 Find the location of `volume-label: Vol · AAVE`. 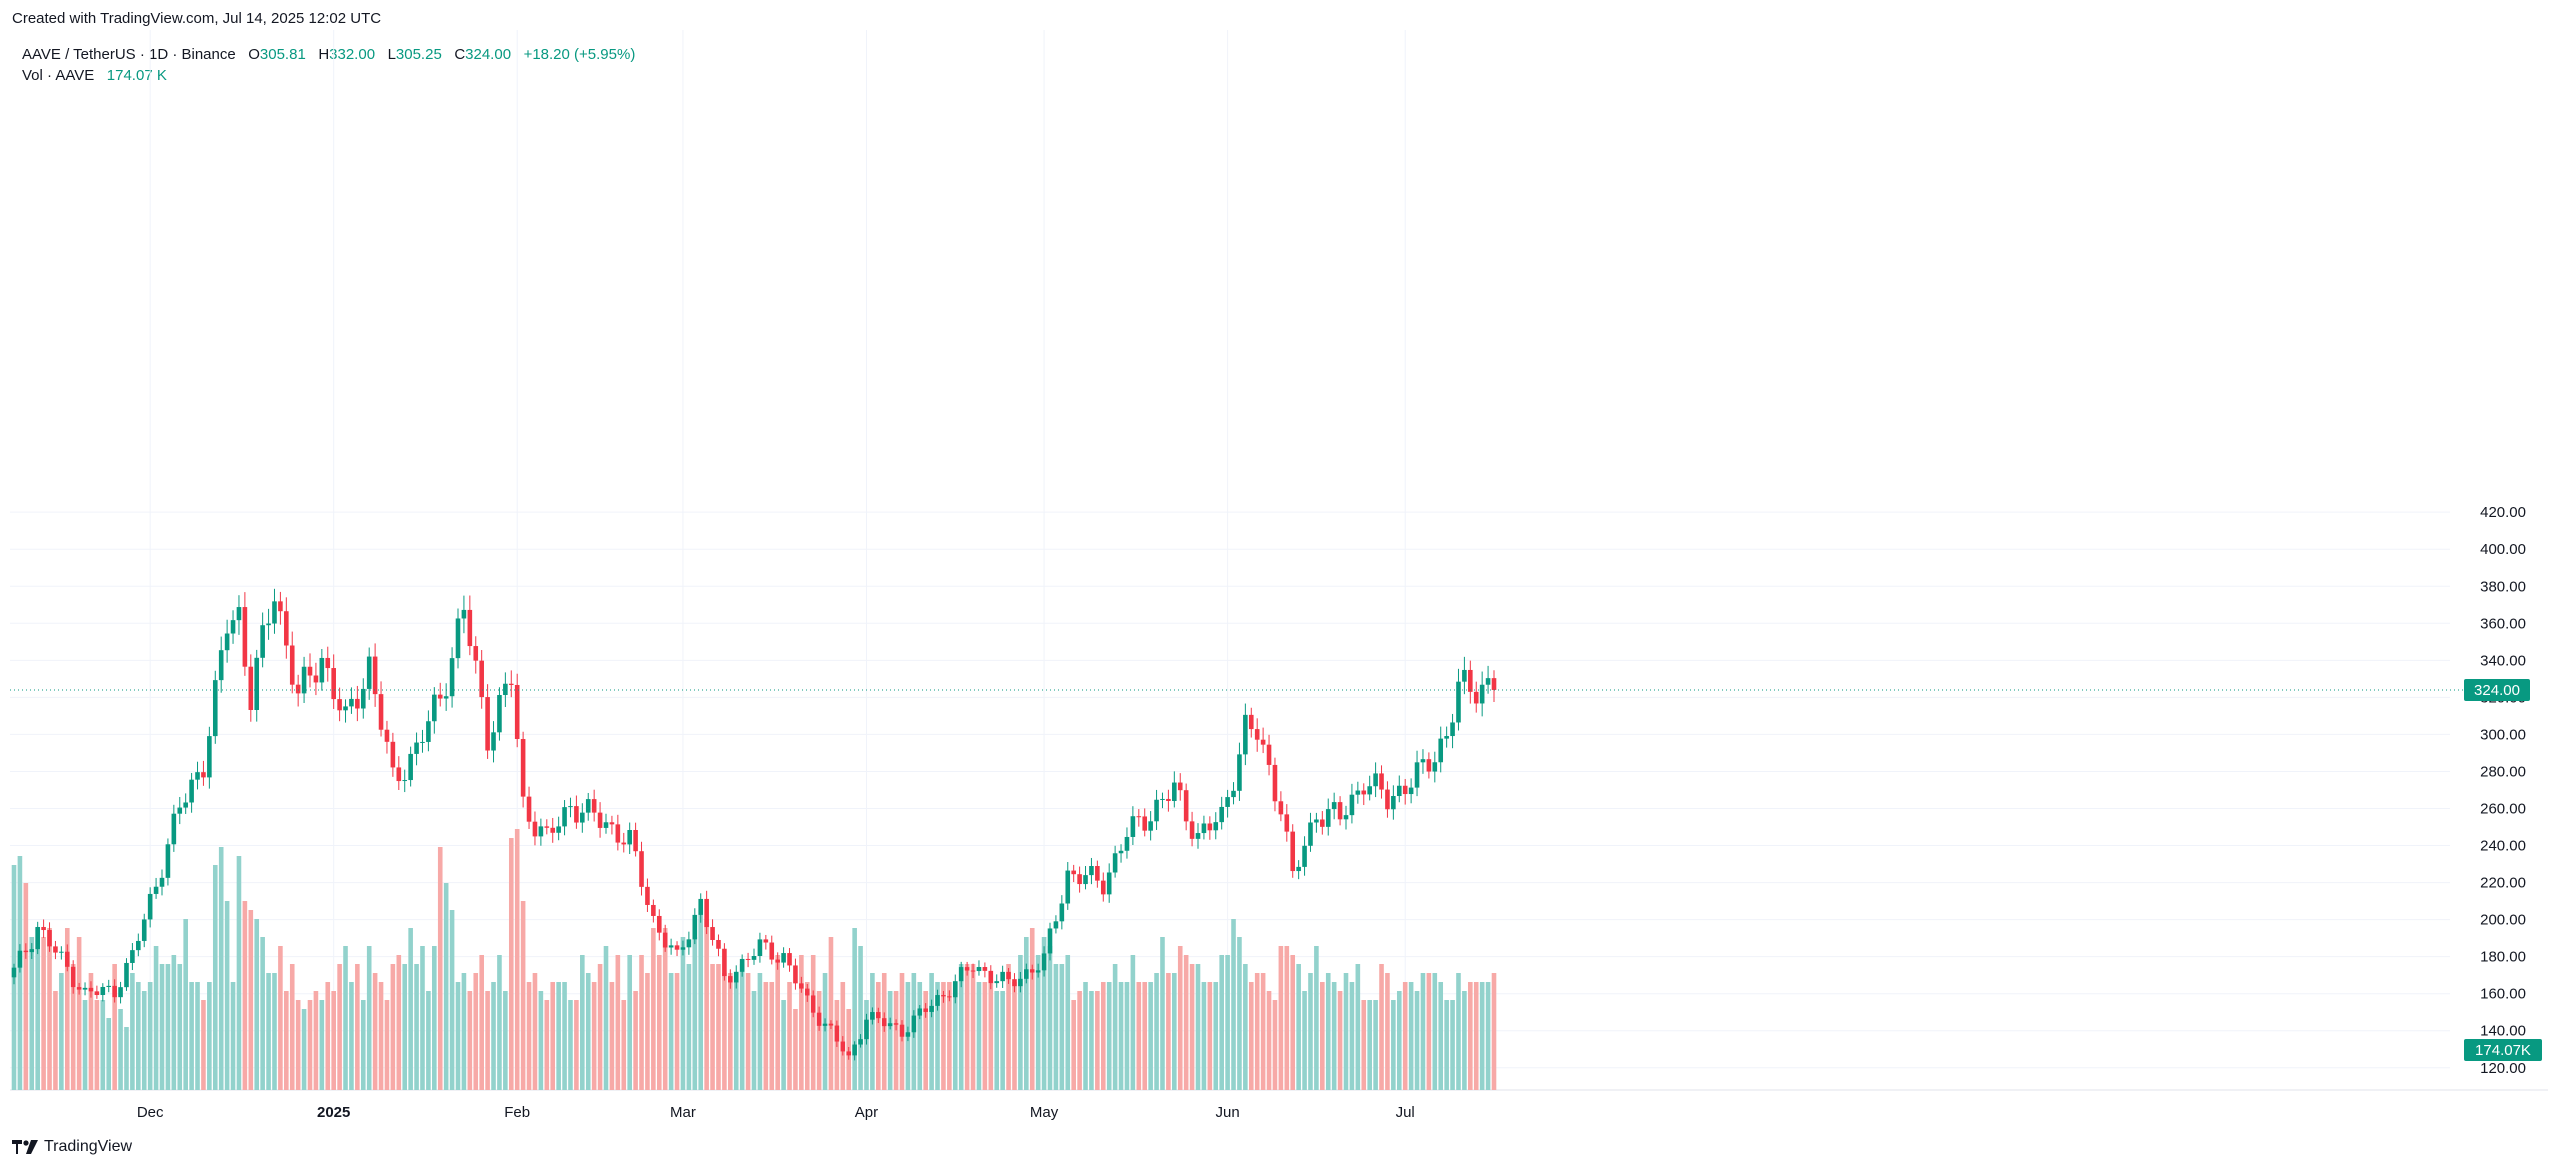

volume-label: Vol · AAVE is located at coordinates (58, 75).